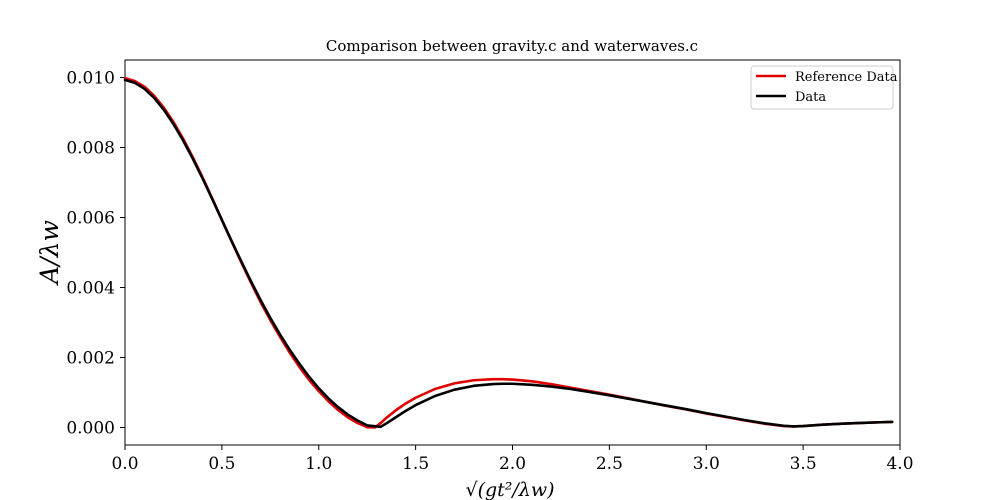 The image size is (1000, 500). Describe the element at coordinates (124, 464) in the screenshot. I see `x-tick-label: 0.0` at that location.